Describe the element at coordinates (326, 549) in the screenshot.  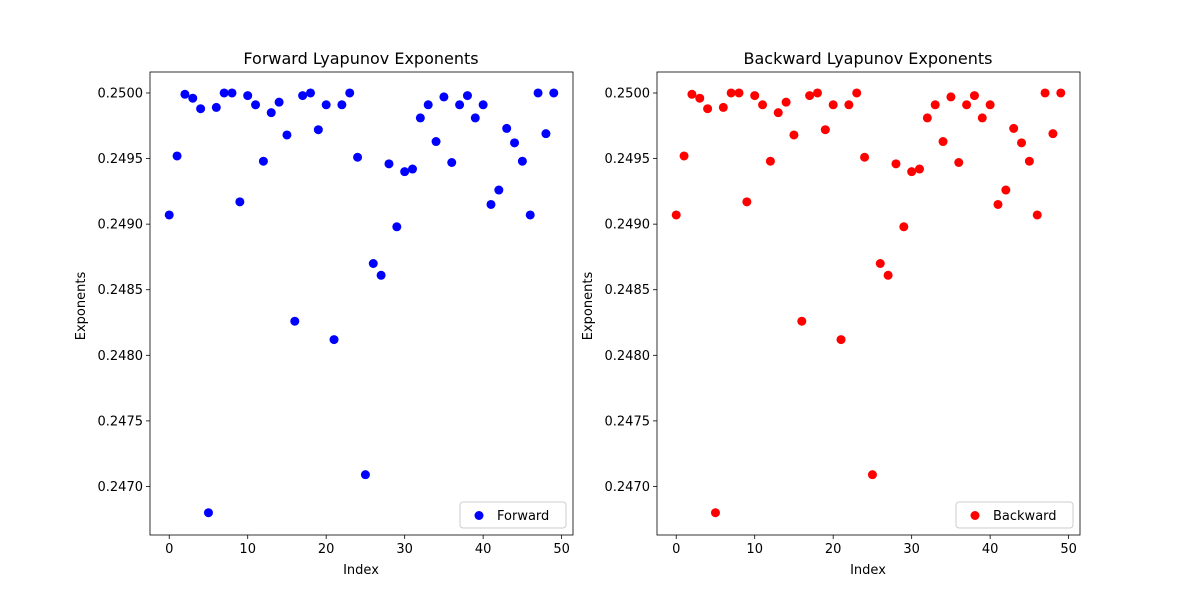
I see `forward-x-tick-label: 20` at that location.